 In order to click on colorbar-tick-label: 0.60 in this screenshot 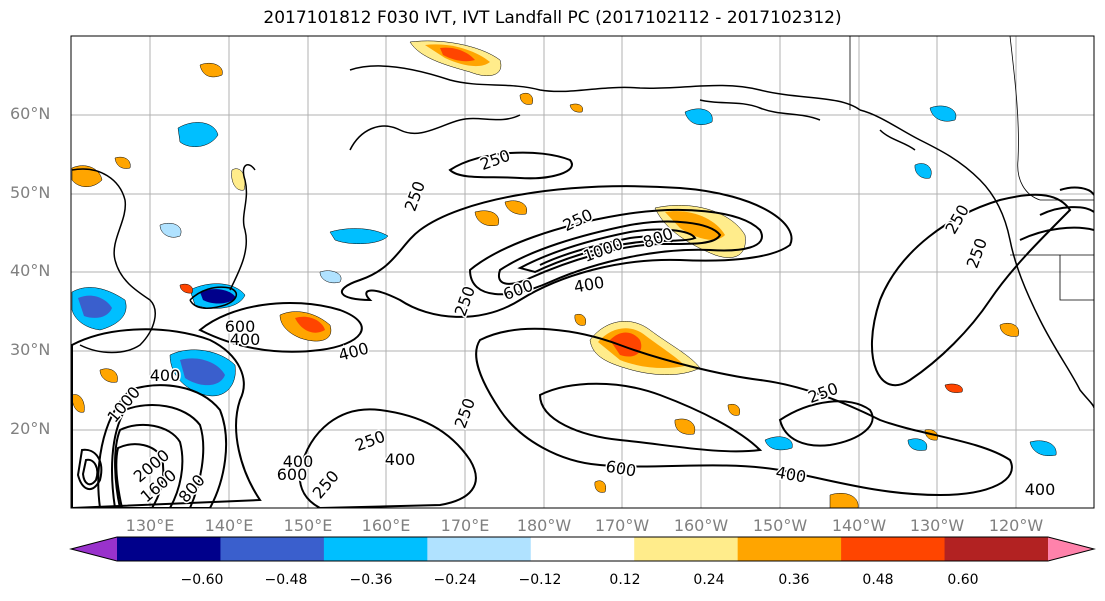, I will do `click(963, 580)`.